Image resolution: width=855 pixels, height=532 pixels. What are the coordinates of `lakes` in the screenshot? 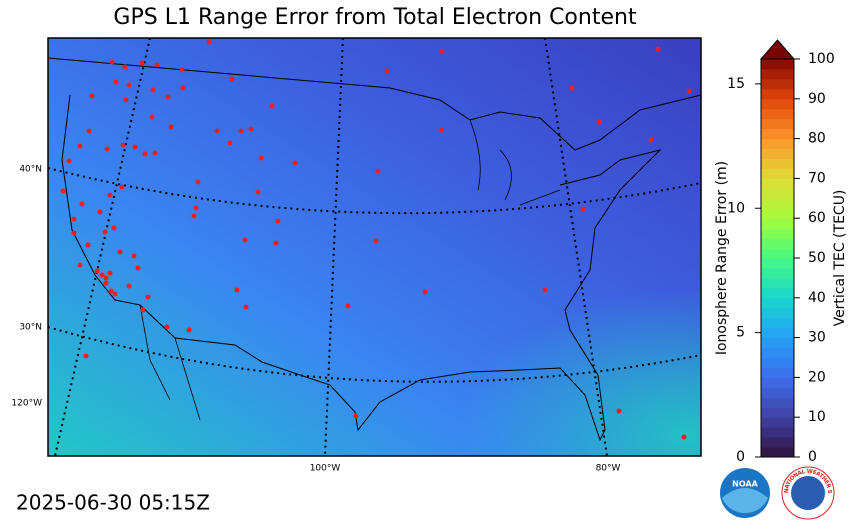 It's located at (515, 162).